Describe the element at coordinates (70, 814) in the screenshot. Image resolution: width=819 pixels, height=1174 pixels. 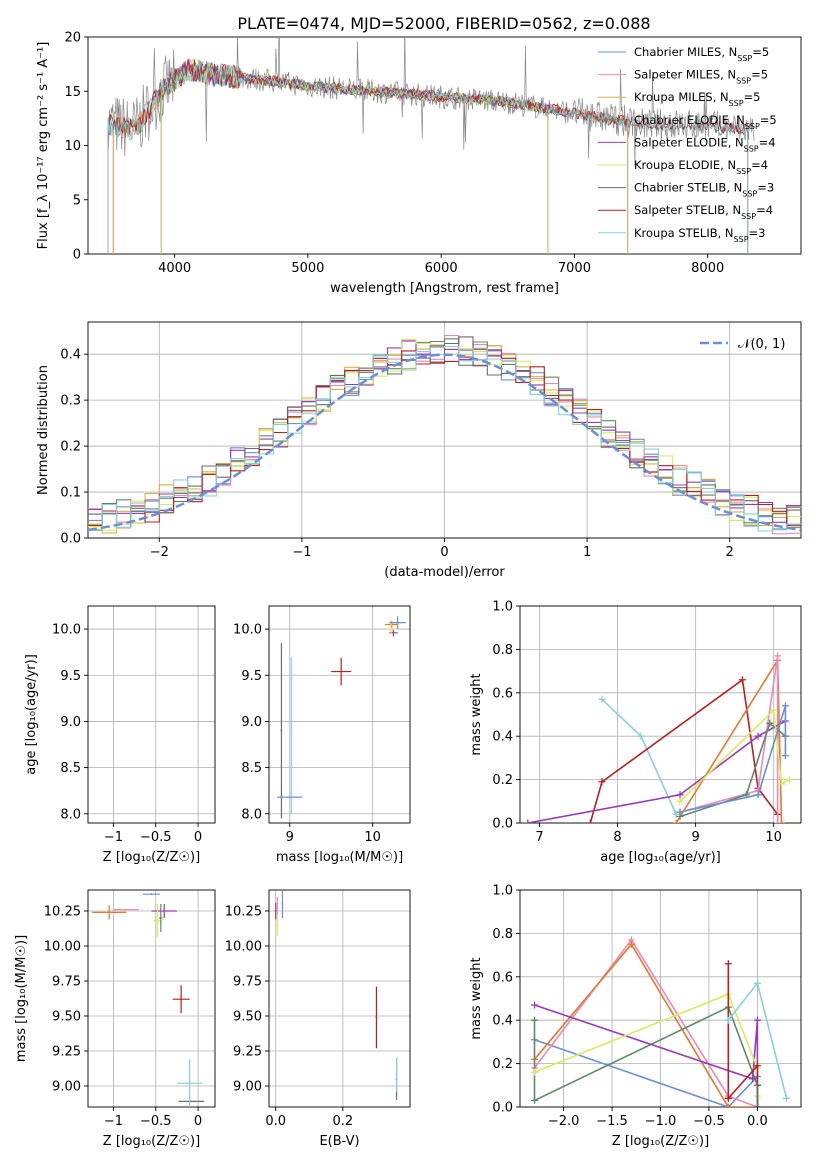
I see `y-tick-label: 8.0` at that location.